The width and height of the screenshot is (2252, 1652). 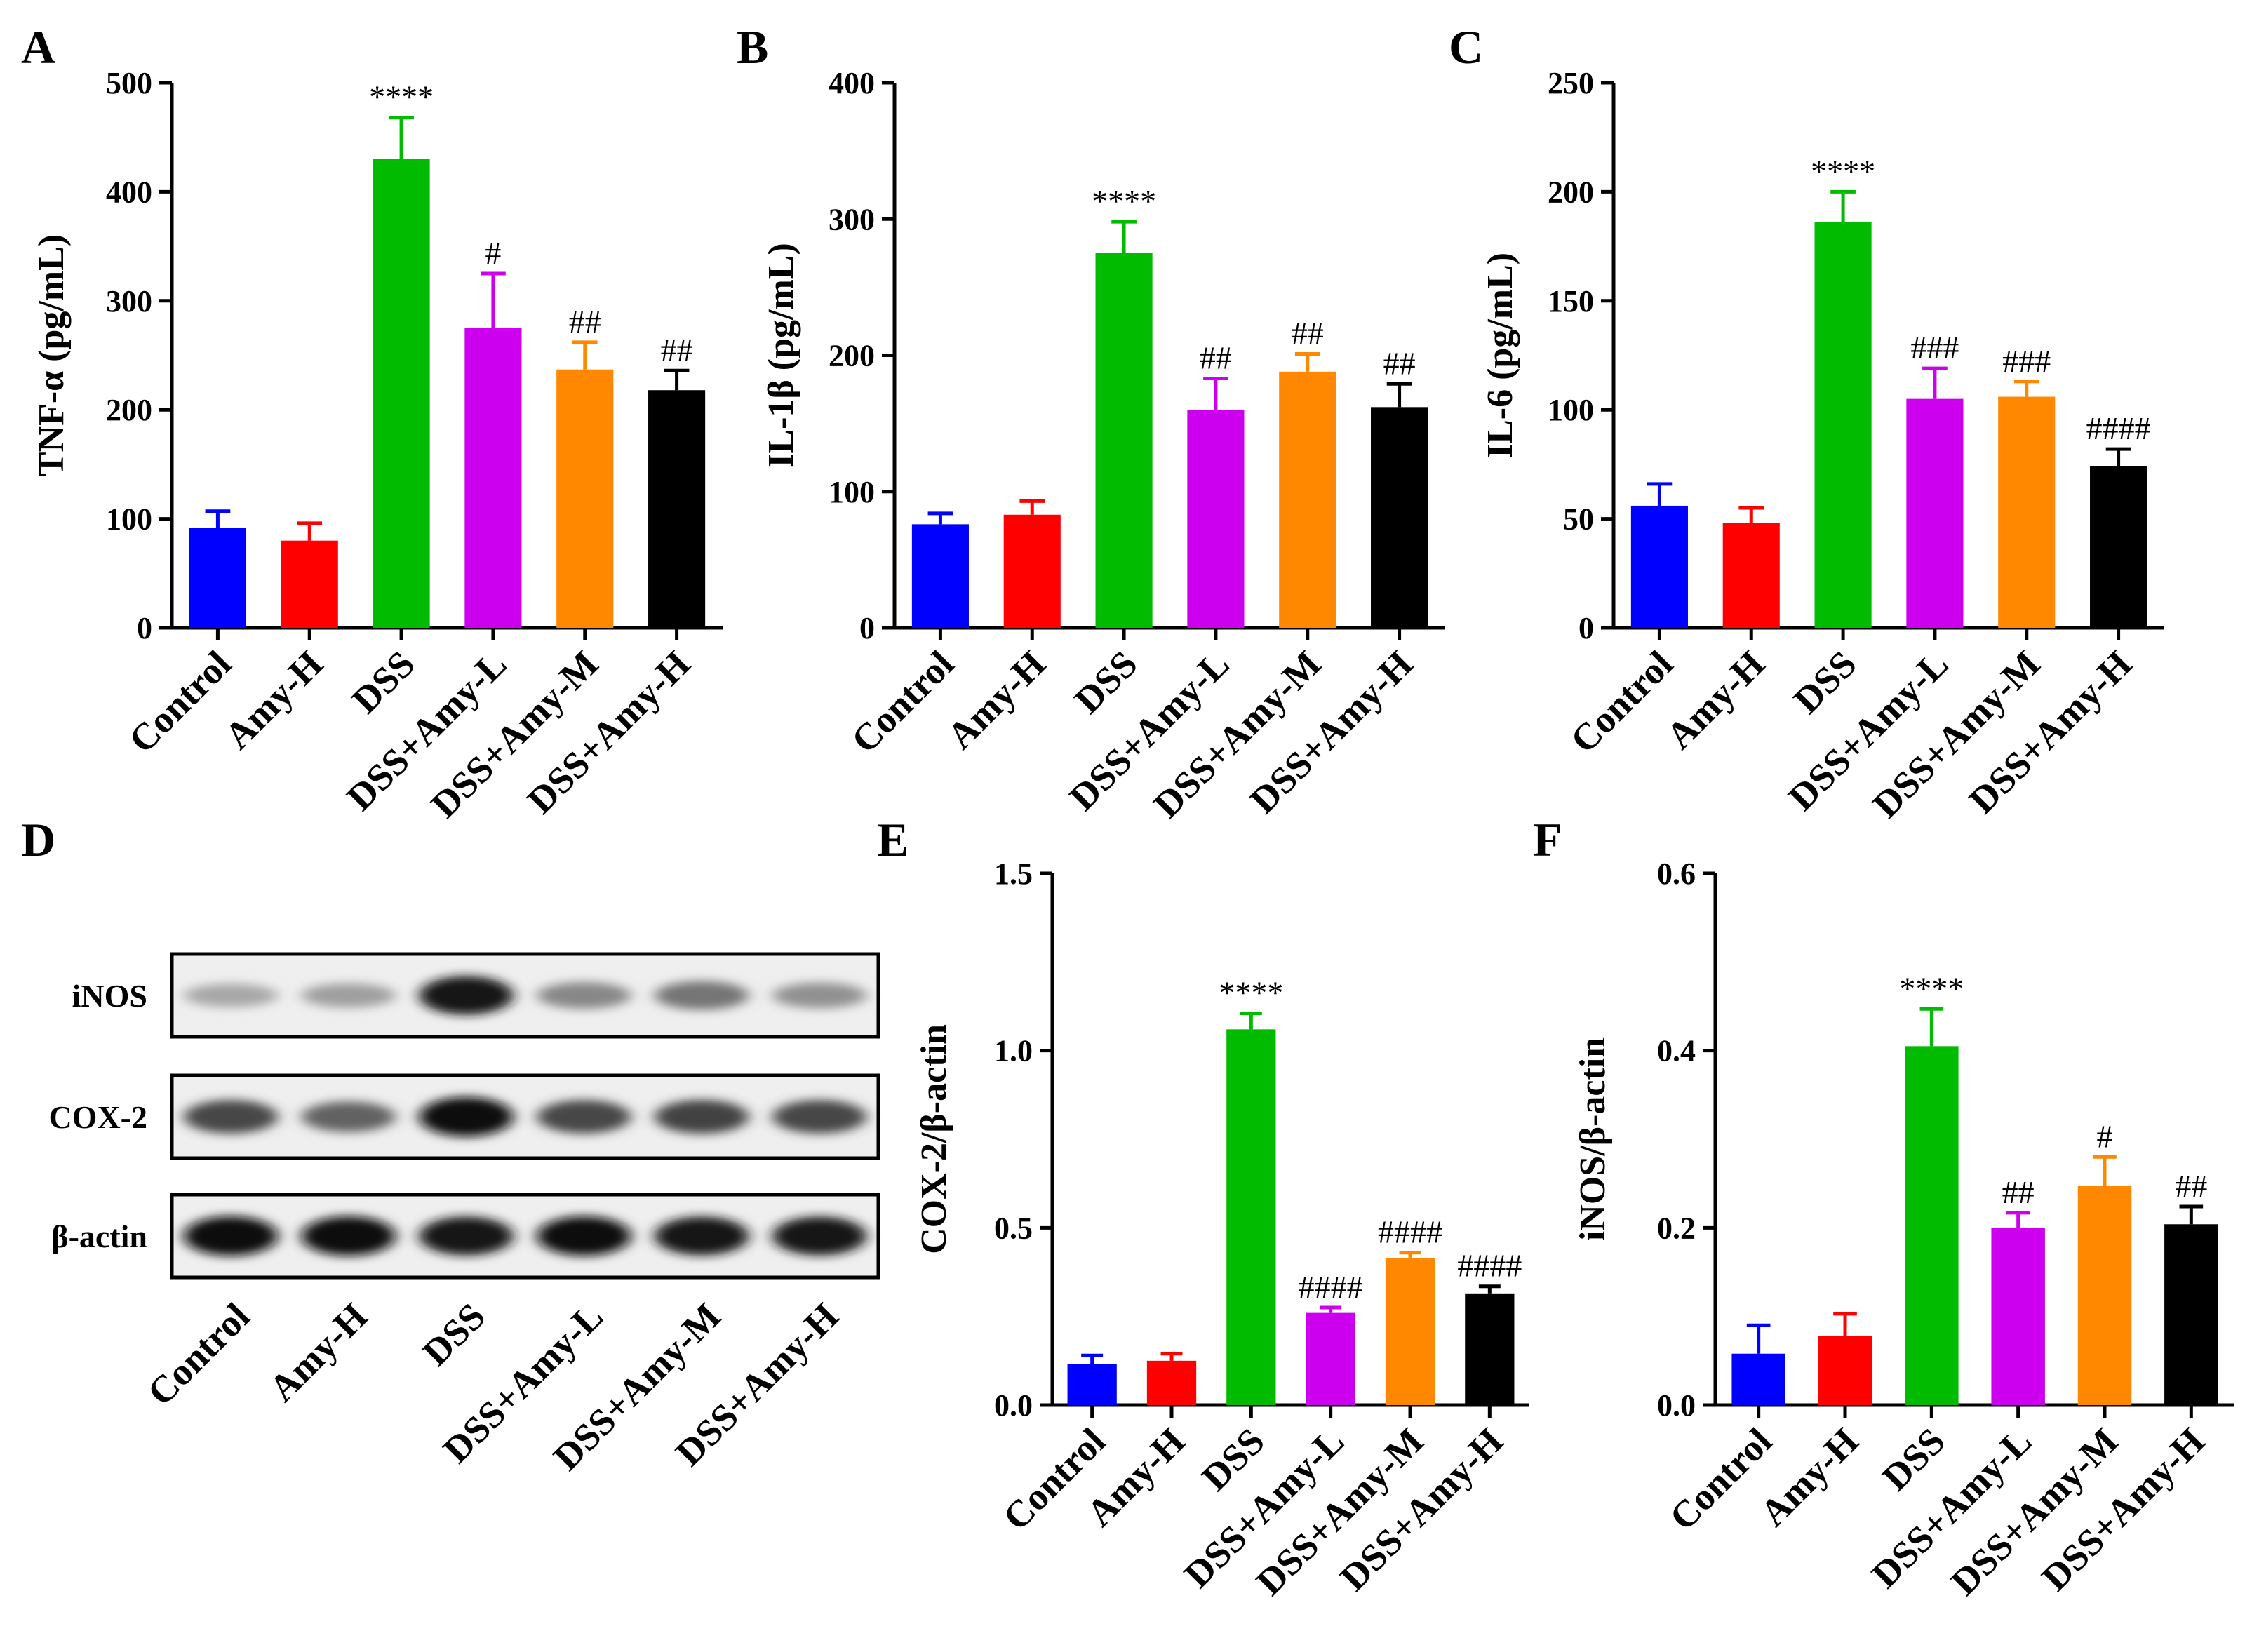 I want to click on y-tick-label: 1.0, so click(x=1013, y=1051).